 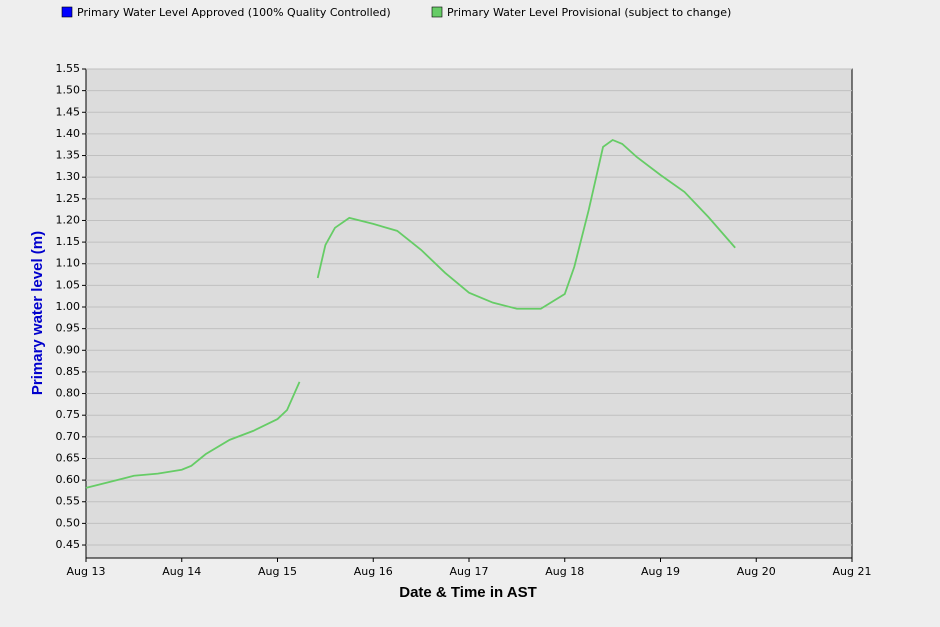 What do you see at coordinates (68, 522) in the screenshot?
I see `y-tick-label: 0.50` at bounding box center [68, 522].